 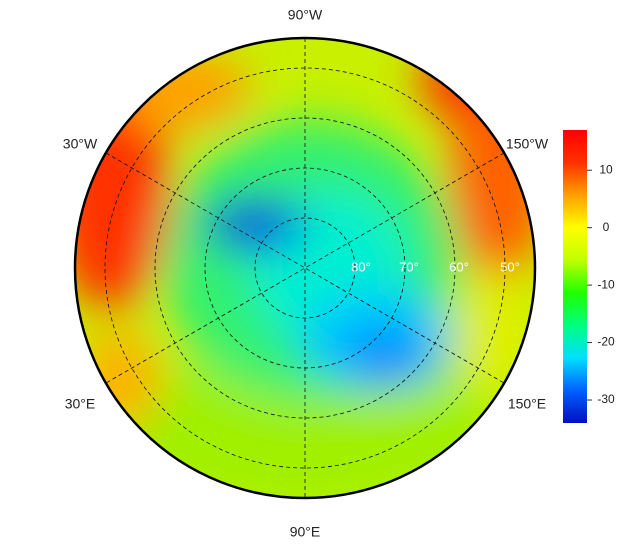 What do you see at coordinates (606, 399) in the screenshot?
I see `colorbar-tick-label: -30` at bounding box center [606, 399].